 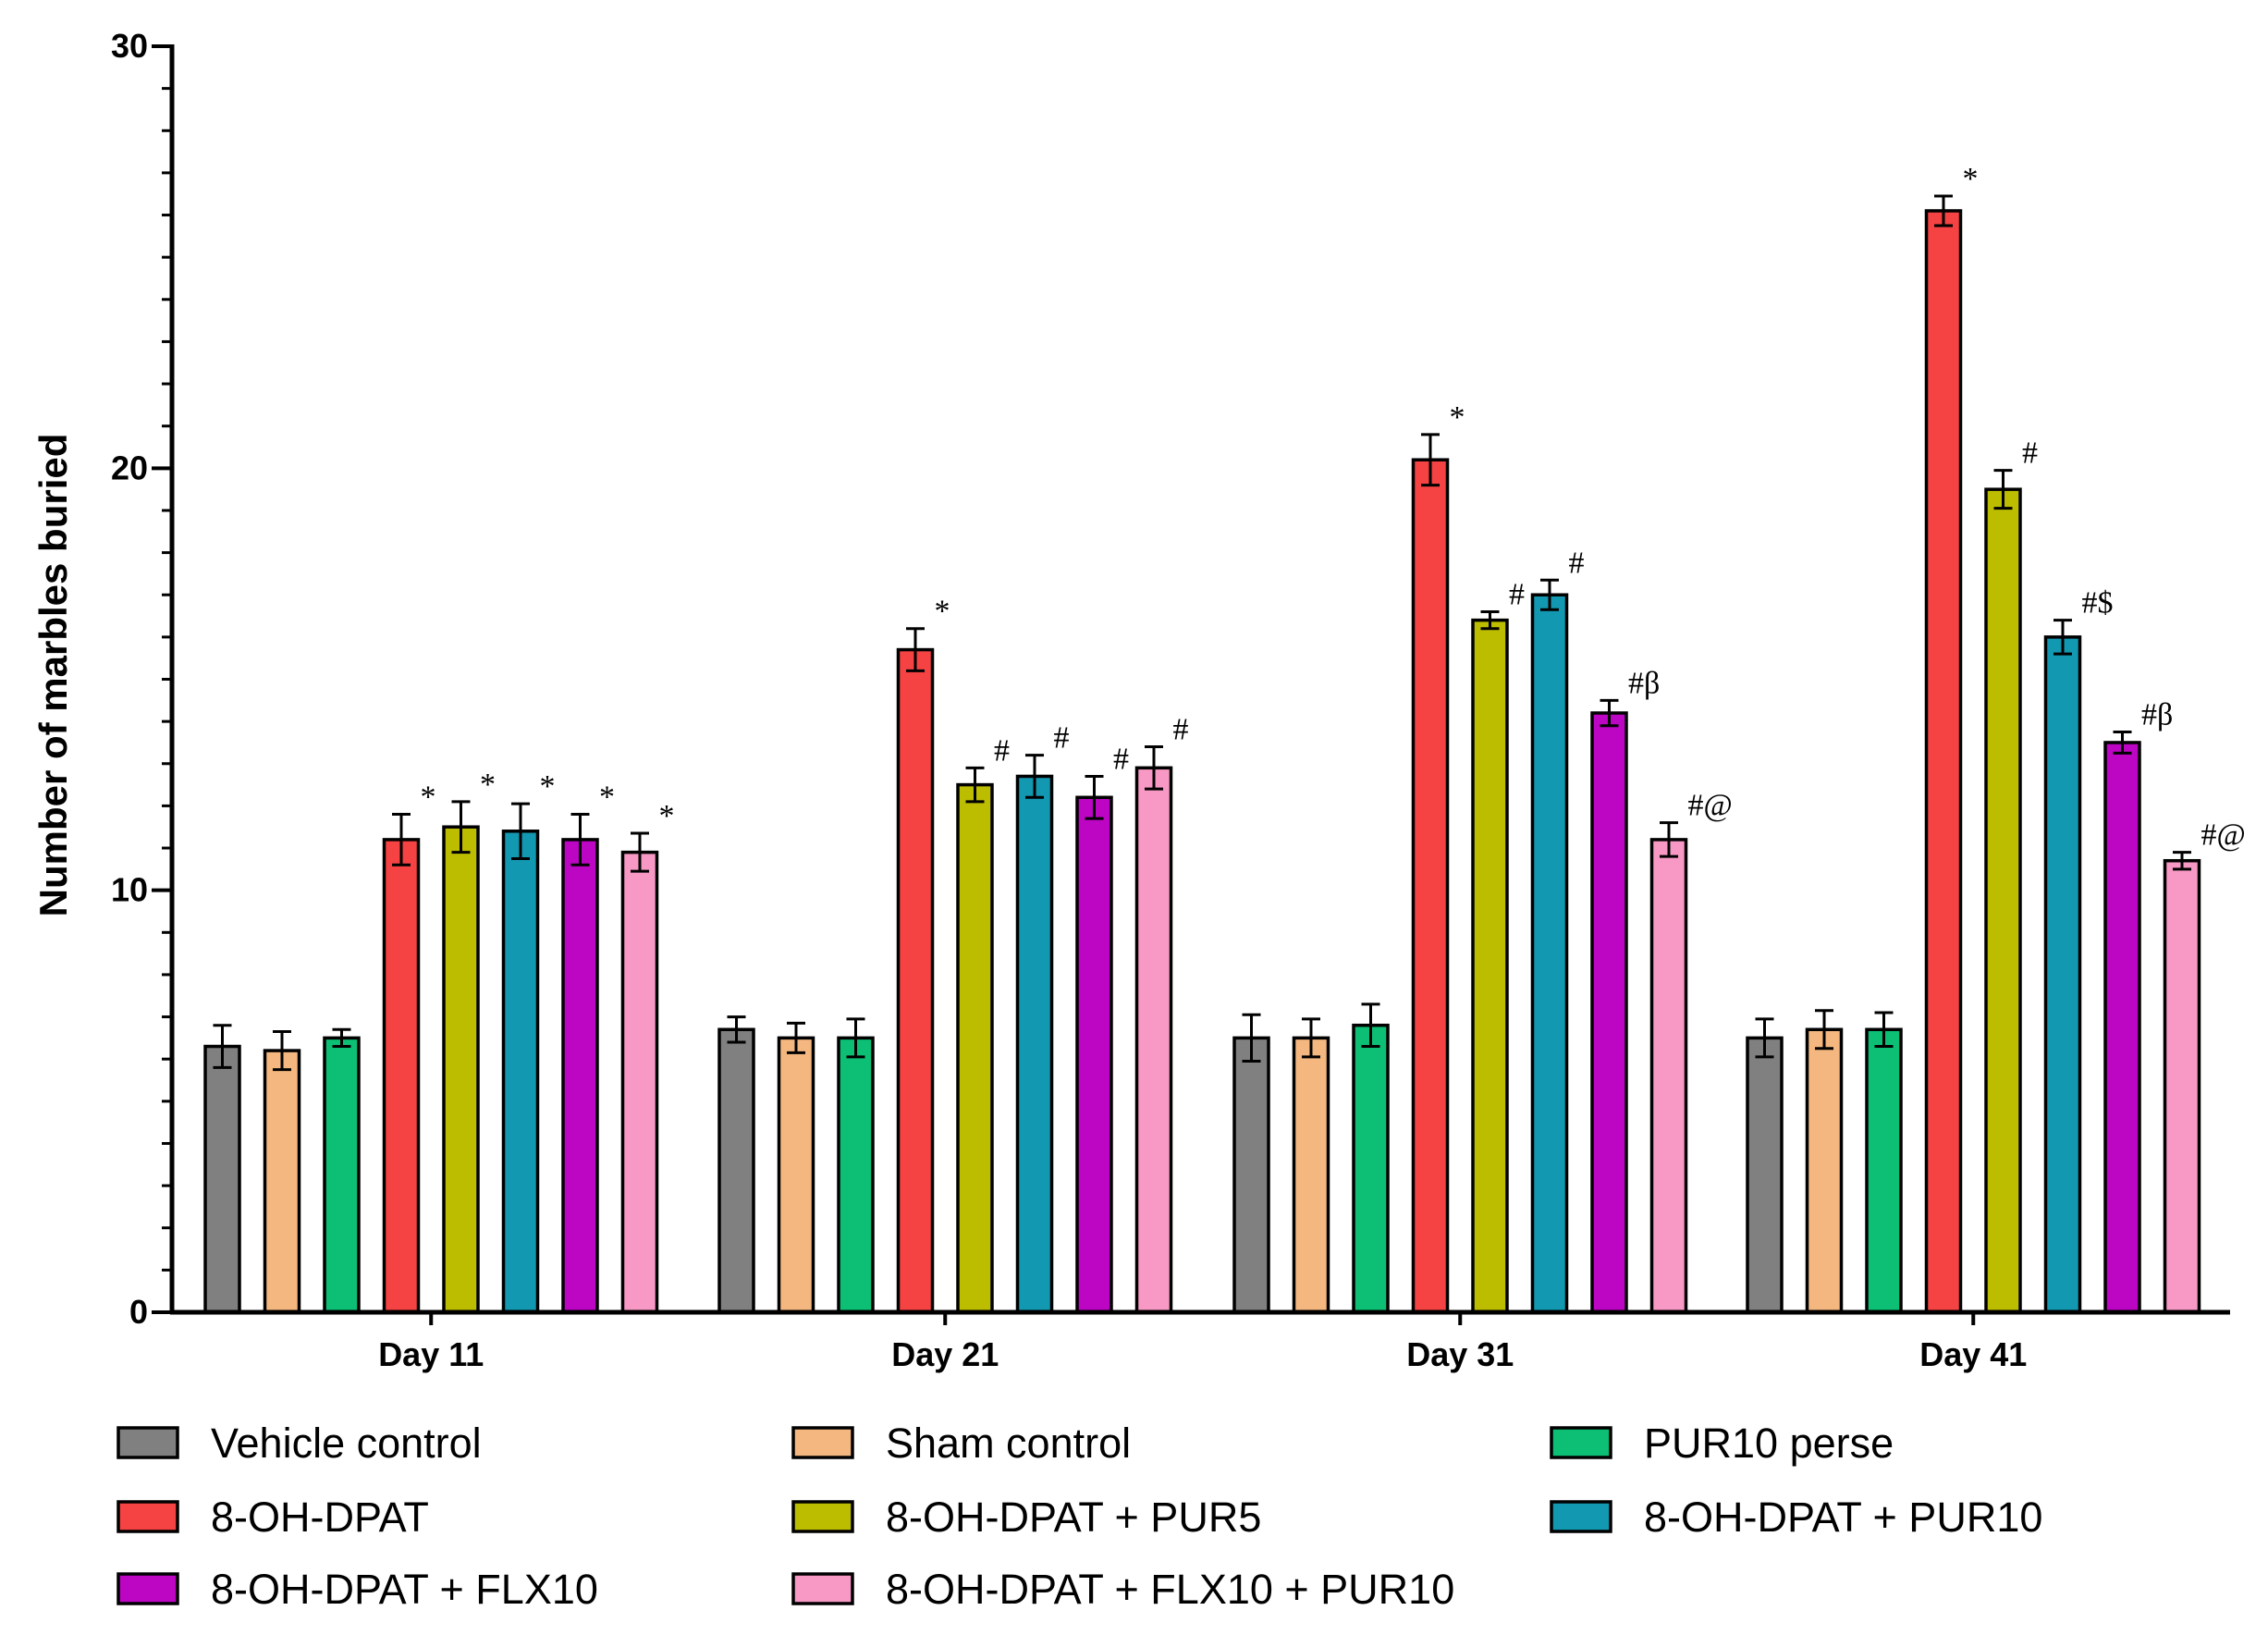 What do you see at coordinates (1073, 1517) in the screenshot?
I see `legend-label: 8-OH-DPAT + PUR5` at bounding box center [1073, 1517].